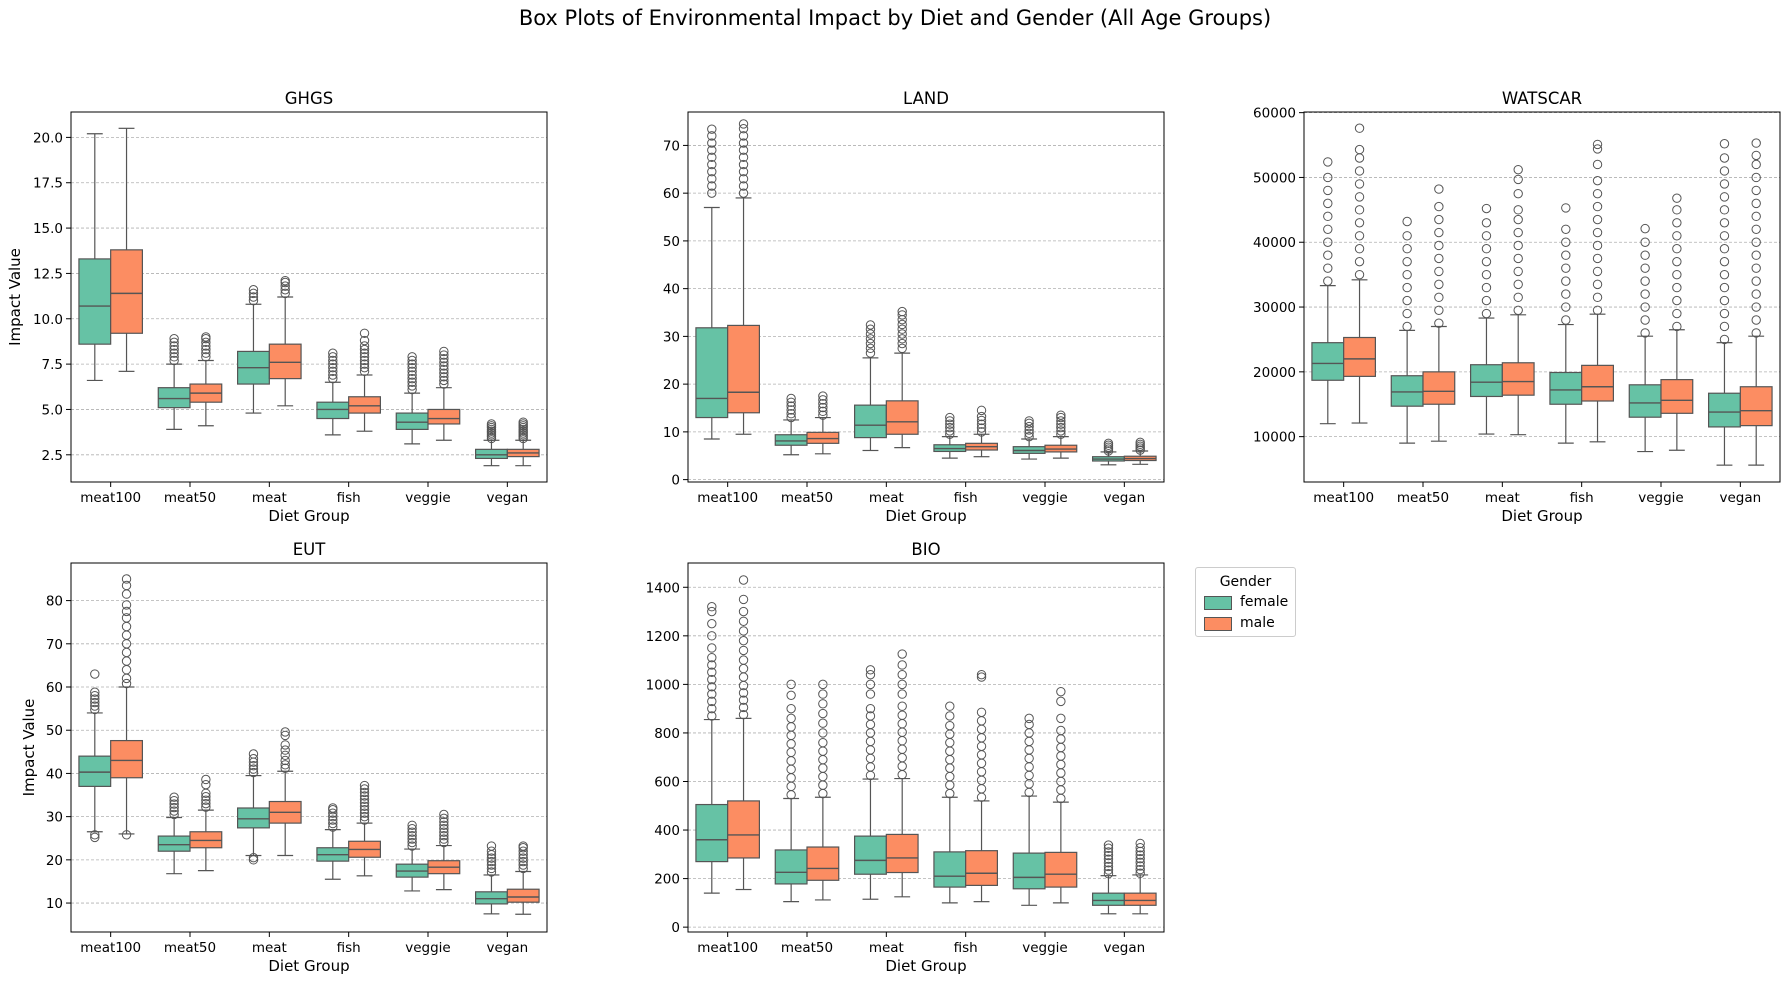 The image size is (1790, 985). I want to click on box-female-veggie, so click(412, 421).